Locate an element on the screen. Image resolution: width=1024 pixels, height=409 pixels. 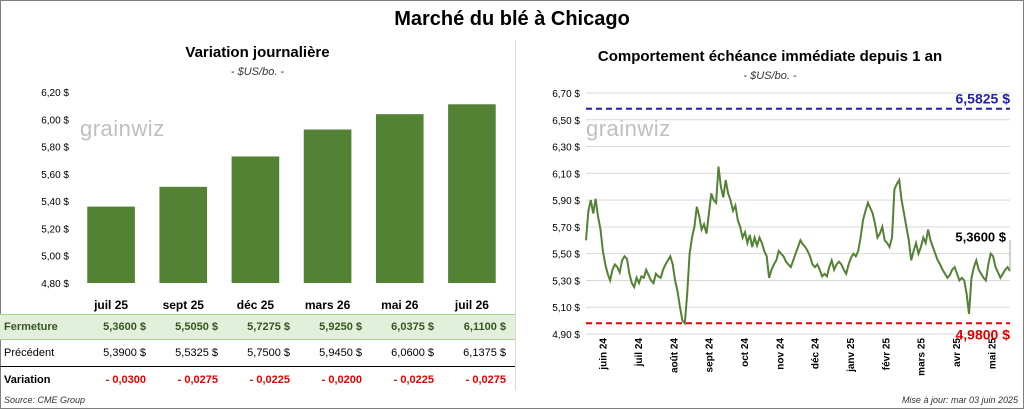
y-tick-label: 4,80 $ is located at coordinates (55, 284).